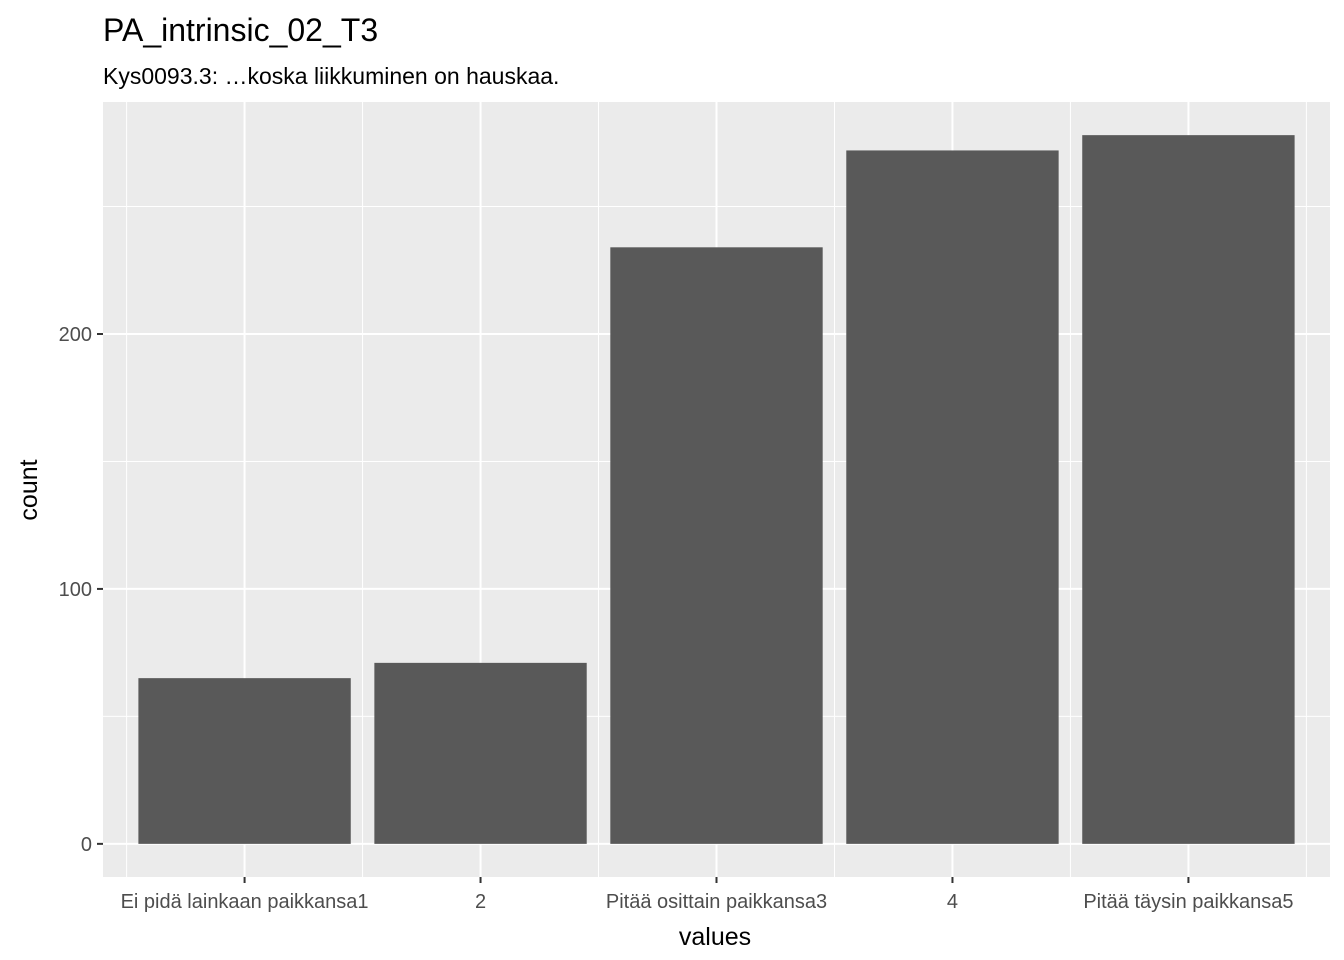  What do you see at coordinates (75, 590) in the screenshot?
I see `y-tick-label: 100` at bounding box center [75, 590].